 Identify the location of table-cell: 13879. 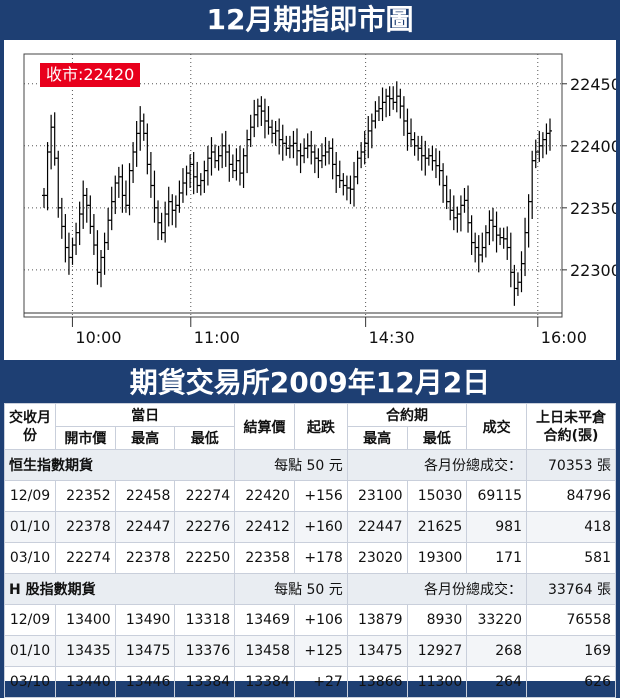
(377, 620).